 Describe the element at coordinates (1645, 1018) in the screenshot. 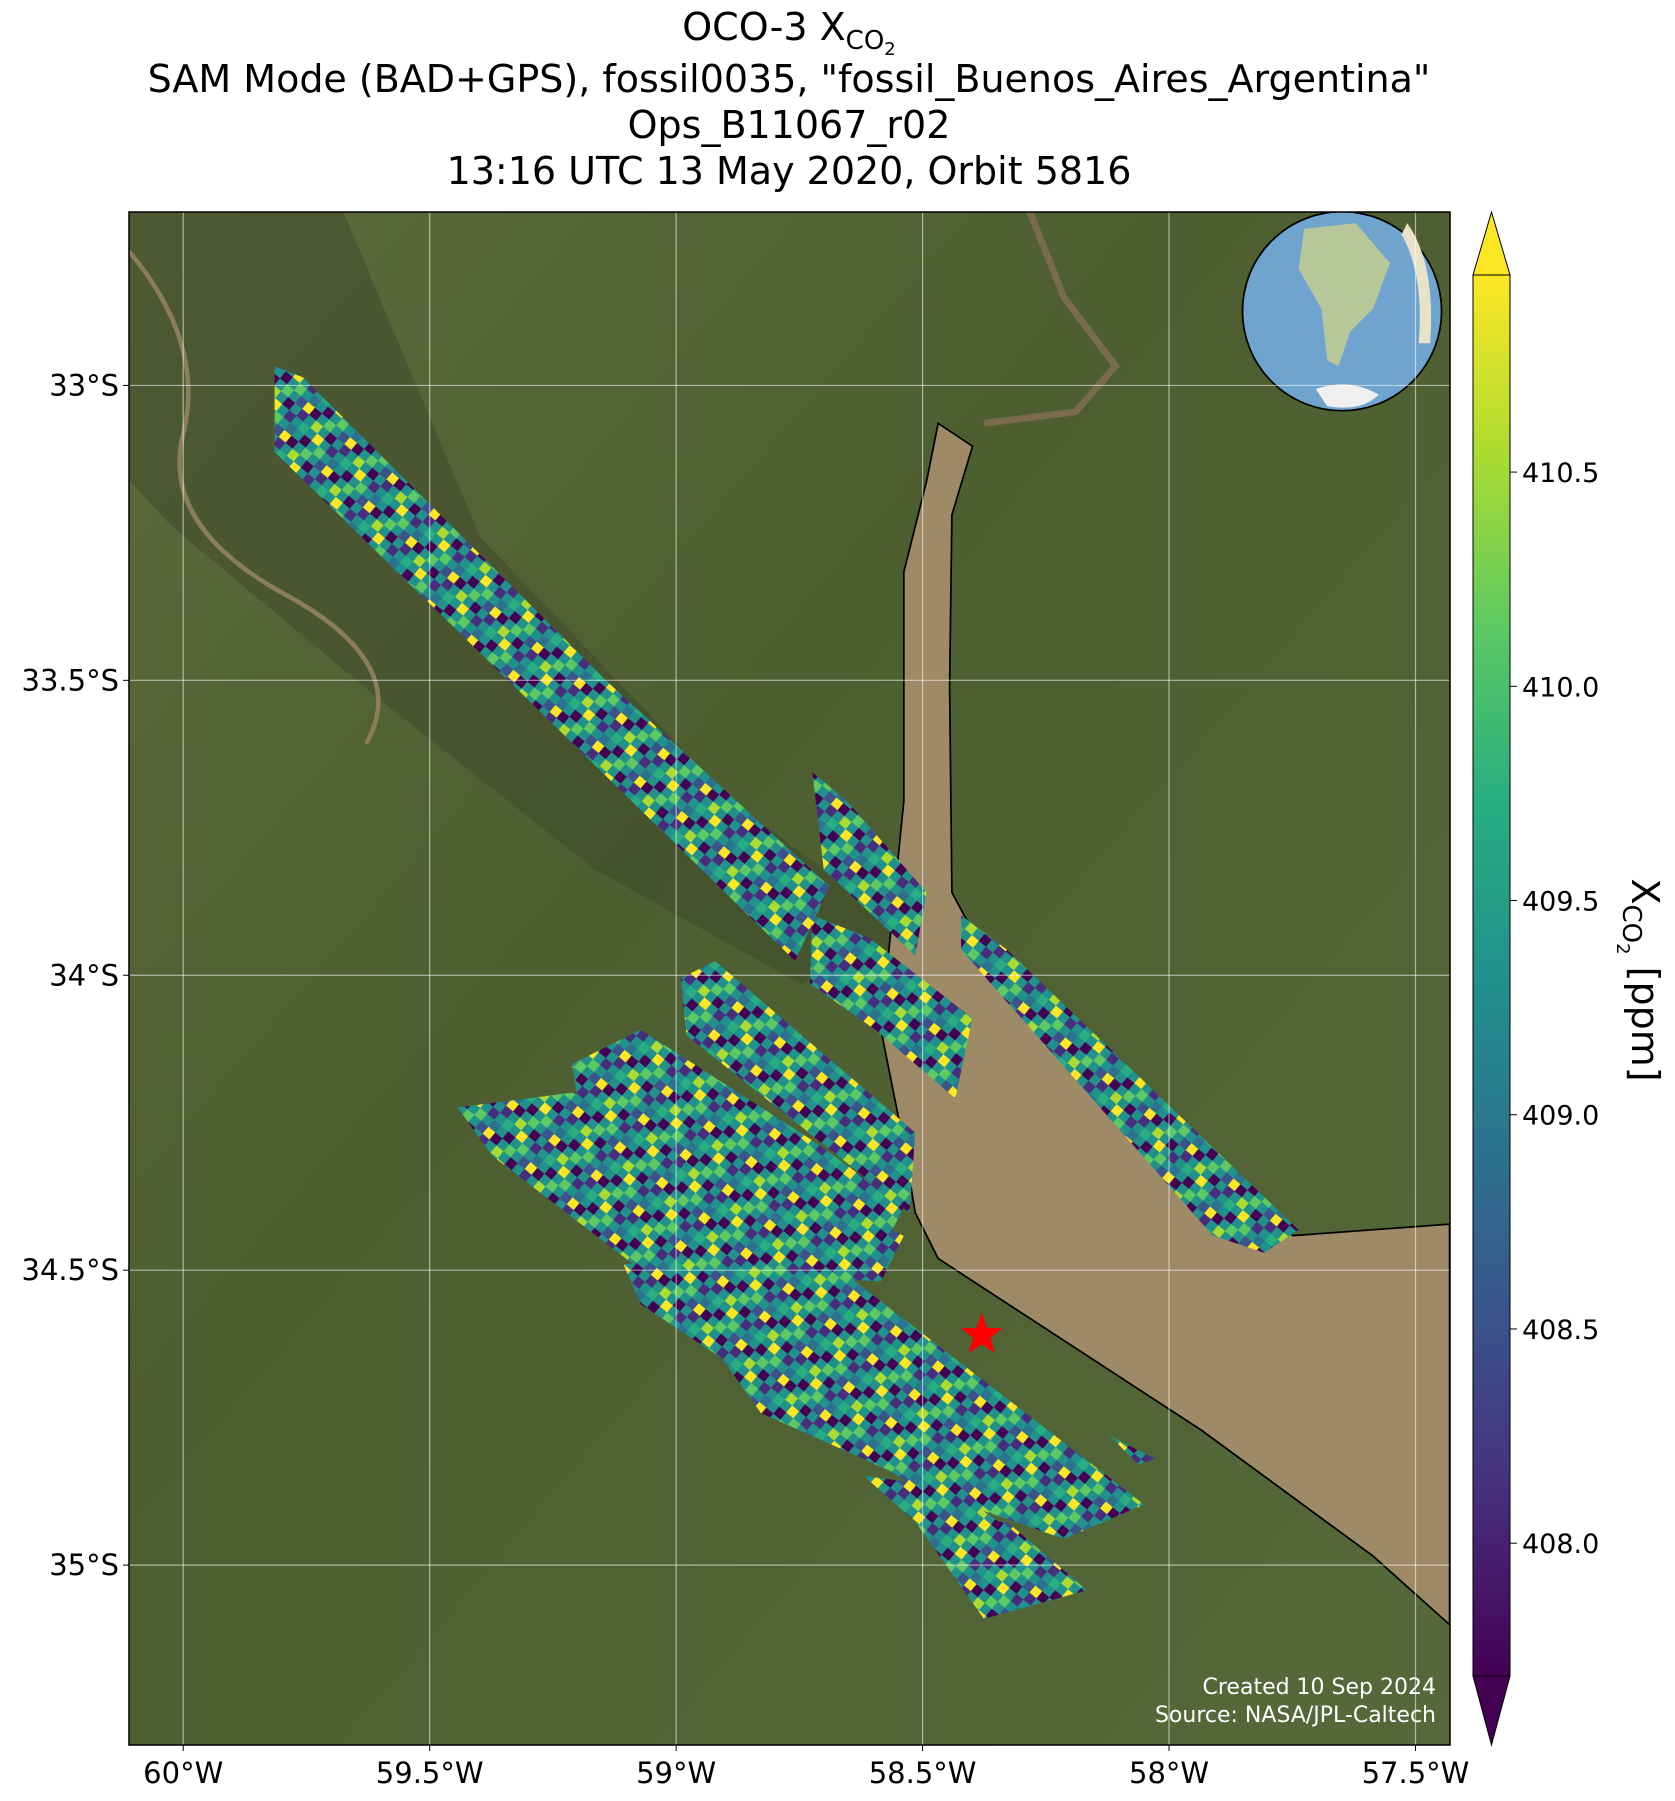

I see `colorbar-label-suffix: [ppm]` at that location.